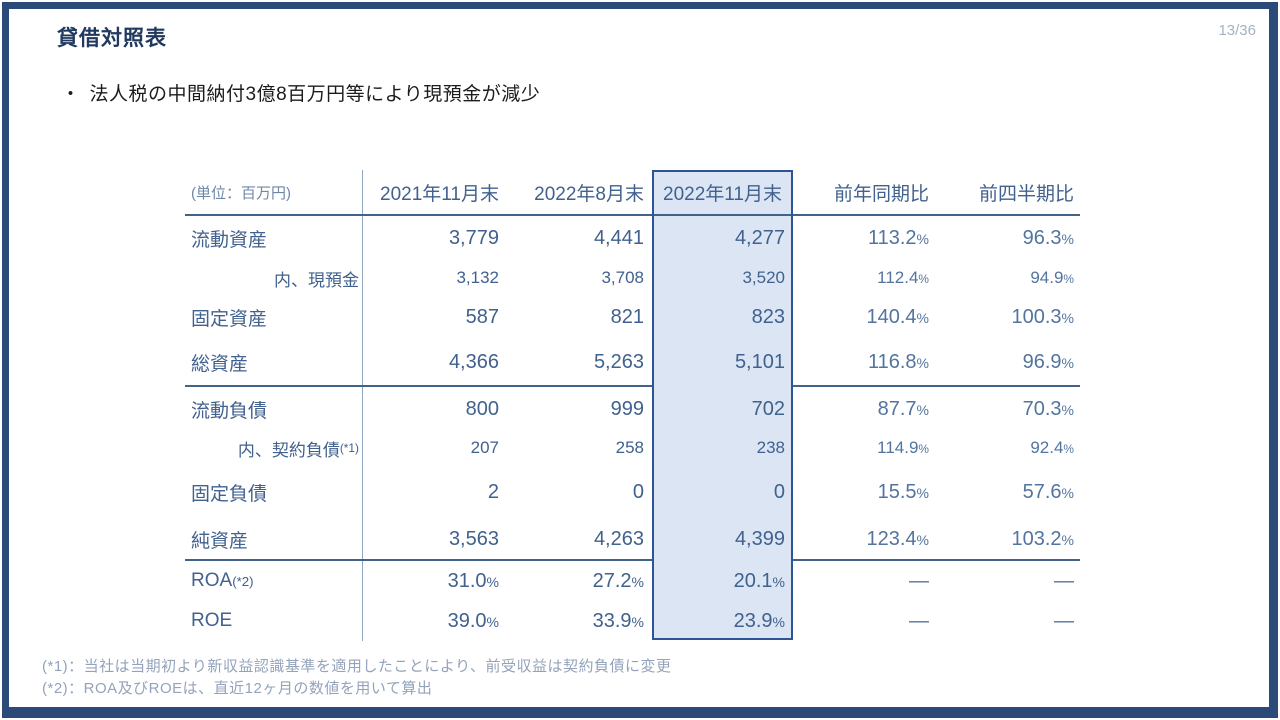 Image resolution: width=1280 pixels, height=720 pixels. What do you see at coordinates (1042, 539) in the screenshot?
I see `table-cell: 103.2%` at bounding box center [1042, 539].